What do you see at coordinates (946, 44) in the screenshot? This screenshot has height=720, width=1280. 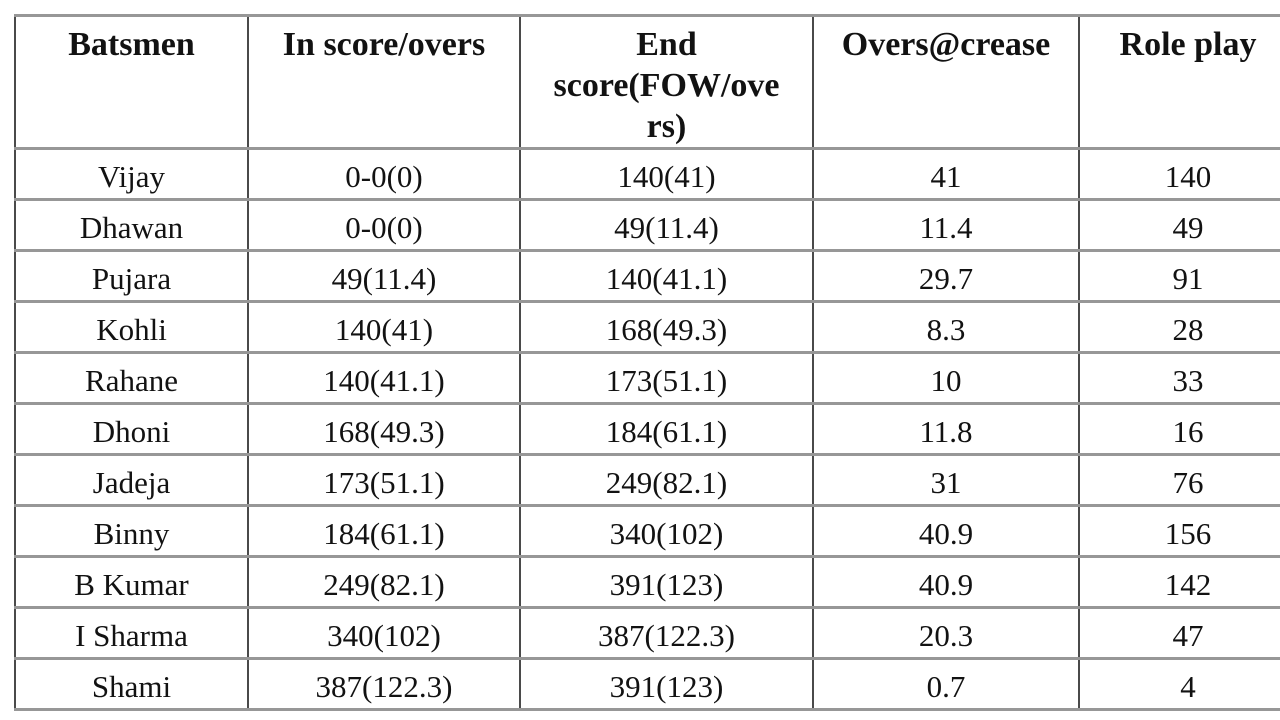 I see `col-header-overs-at-crease-label: Overs@crease` at bounding box center [946, 44].